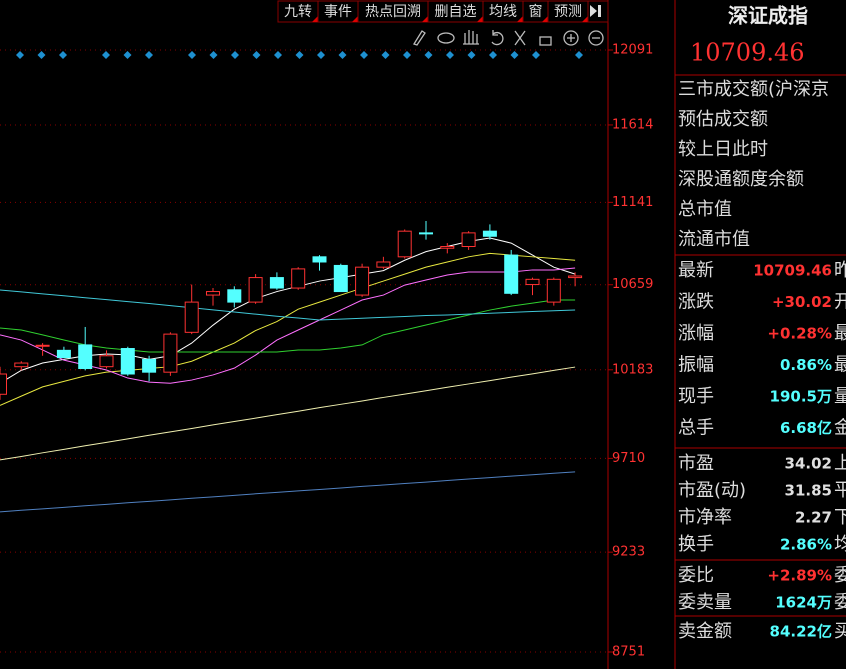  What do you see at coordinates (840, 602) in the screenshot?
I see `quote-tail: 委` at bounding box center [840, 602].